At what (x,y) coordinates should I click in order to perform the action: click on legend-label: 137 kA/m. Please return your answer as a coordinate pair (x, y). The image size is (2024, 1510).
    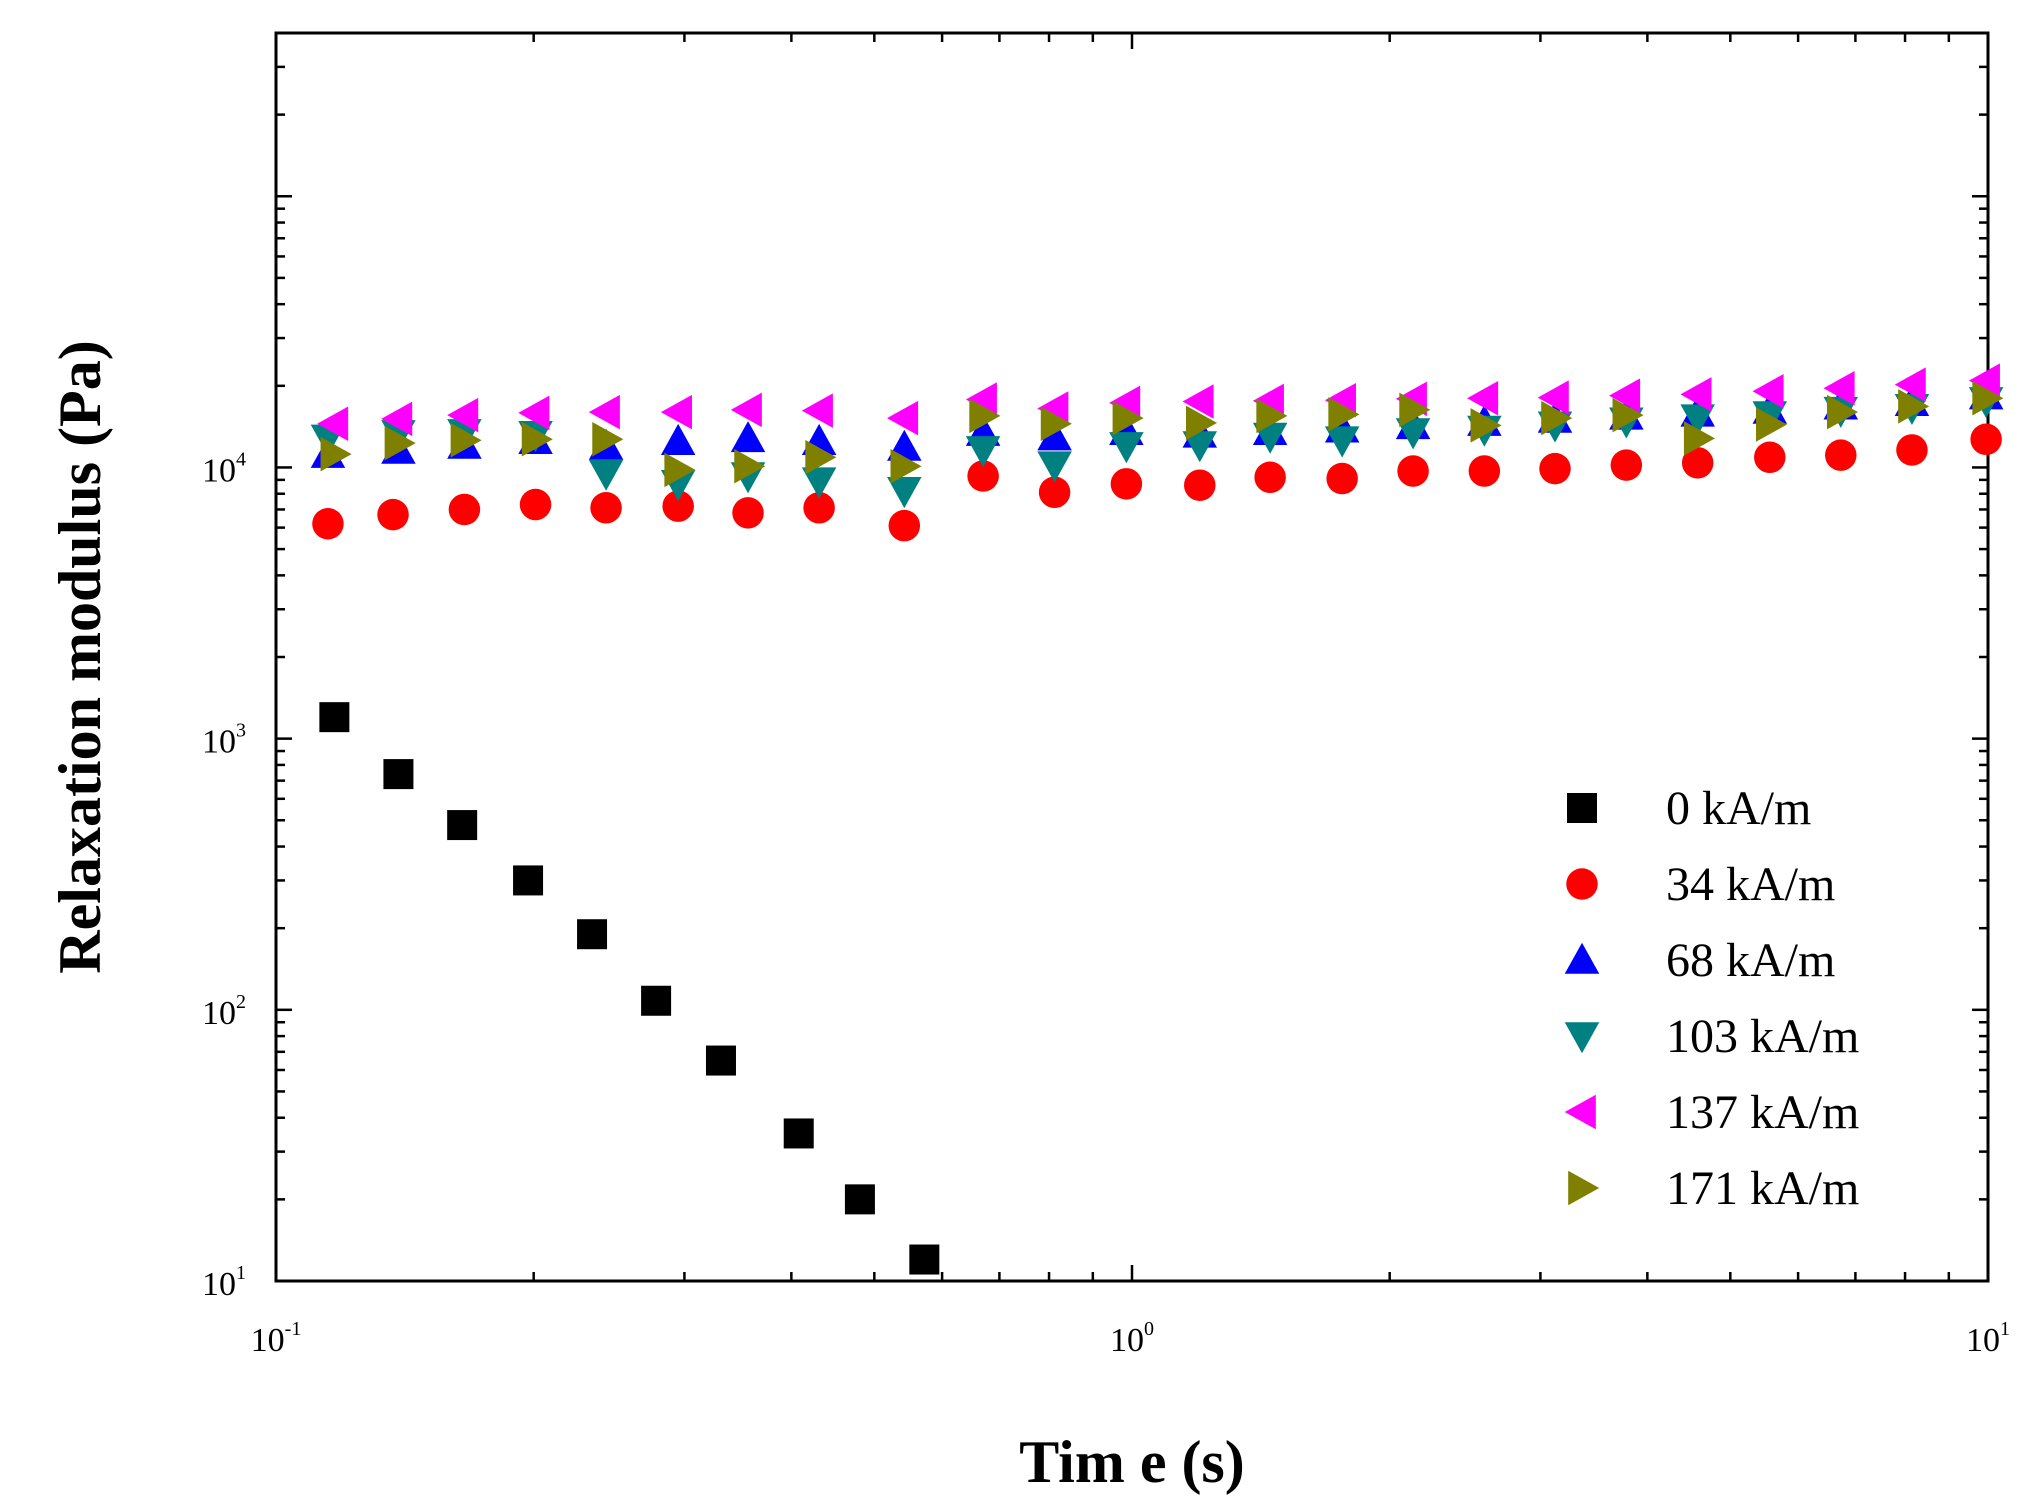
    Looking at the image, I should click on (1762, 1112).